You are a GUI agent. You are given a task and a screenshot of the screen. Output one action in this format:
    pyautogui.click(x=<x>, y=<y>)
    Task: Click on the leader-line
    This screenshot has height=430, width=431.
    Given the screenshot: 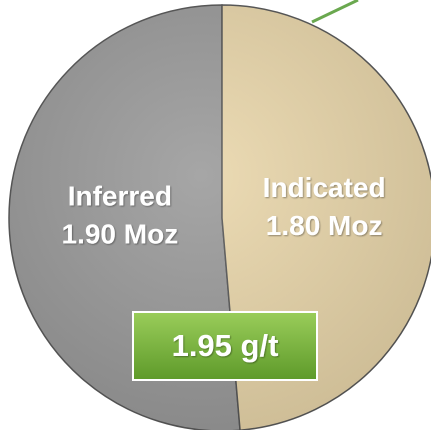 What is the action you would take?
    pyautogui.click(x=335, y=12)
    